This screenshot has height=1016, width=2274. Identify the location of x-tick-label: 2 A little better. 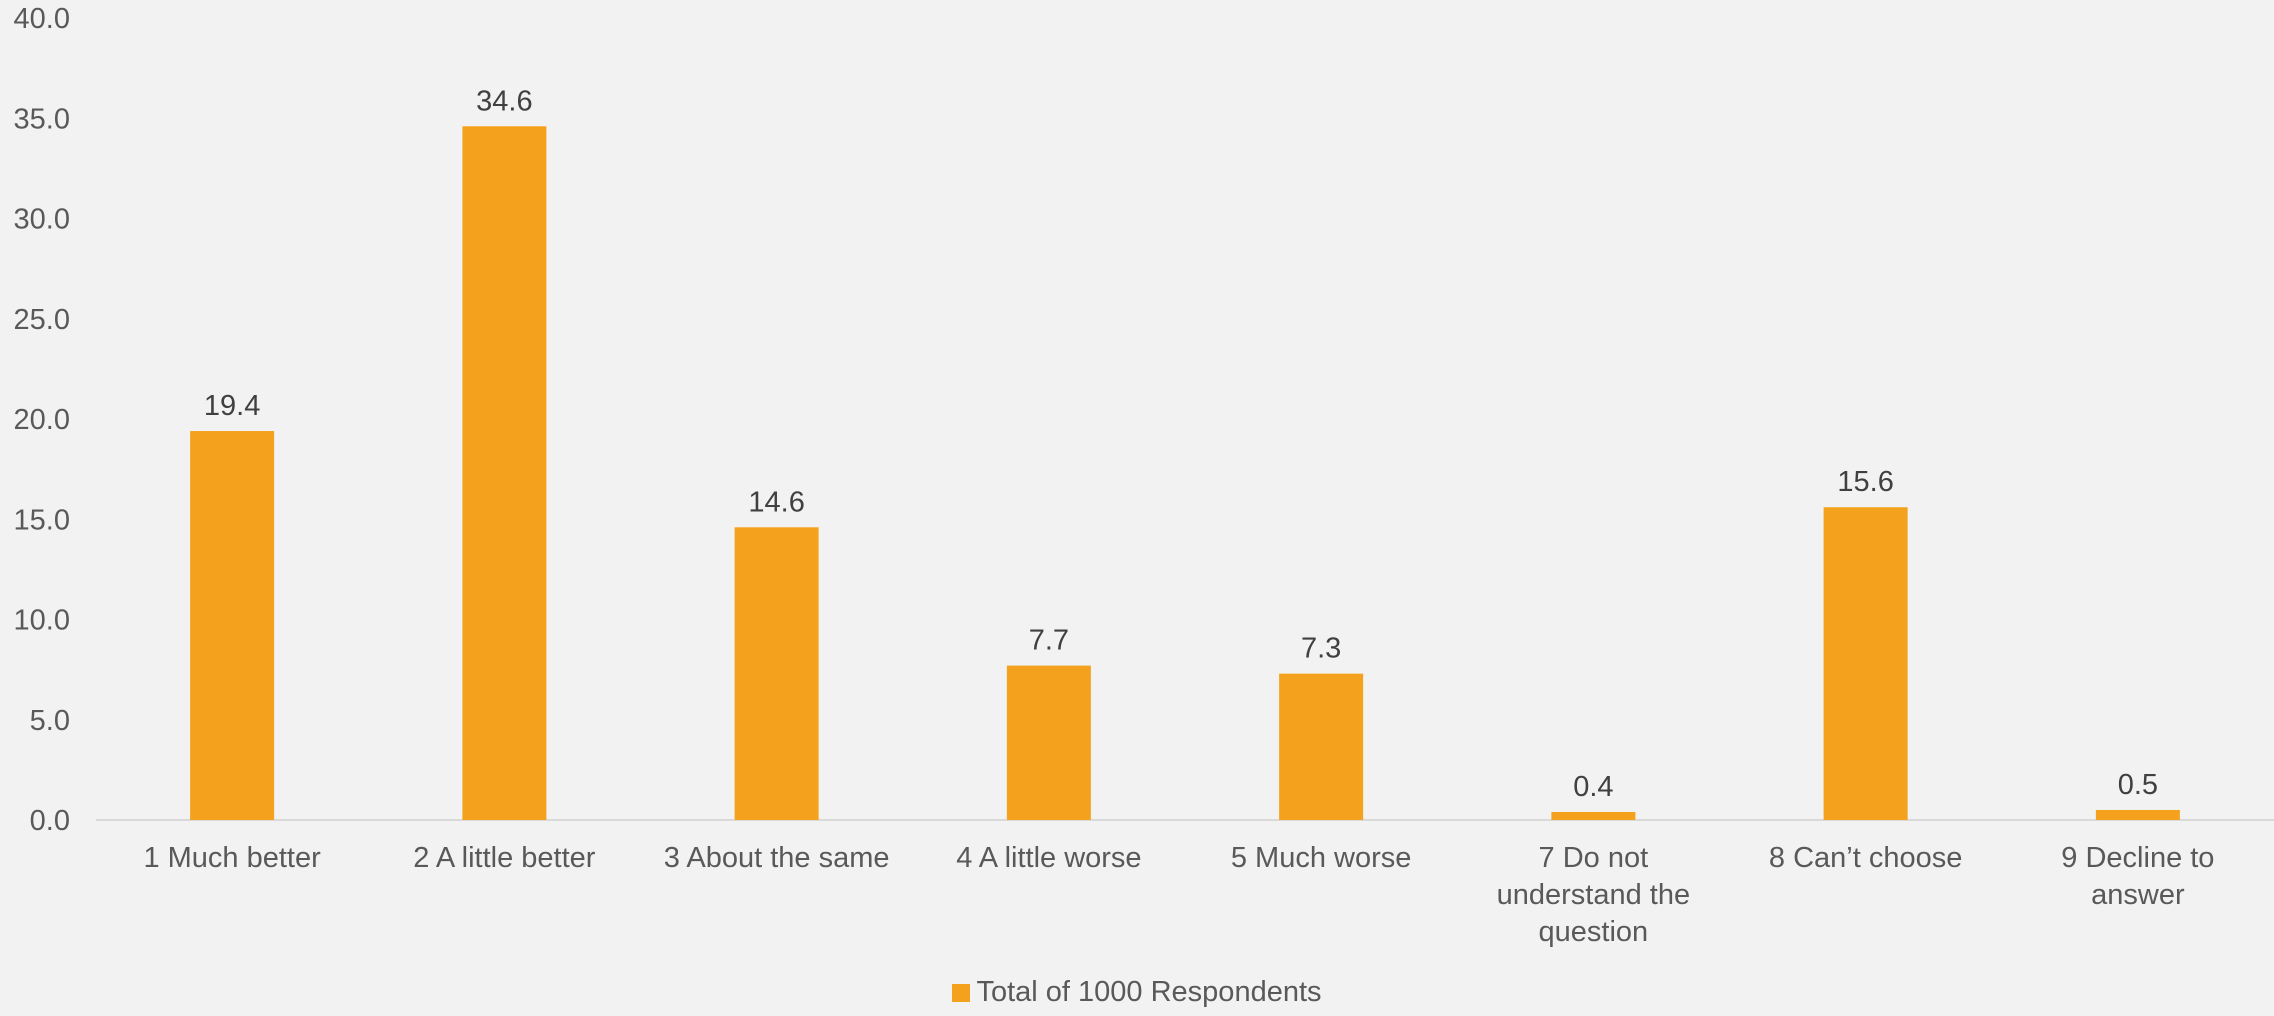
(504, 858).